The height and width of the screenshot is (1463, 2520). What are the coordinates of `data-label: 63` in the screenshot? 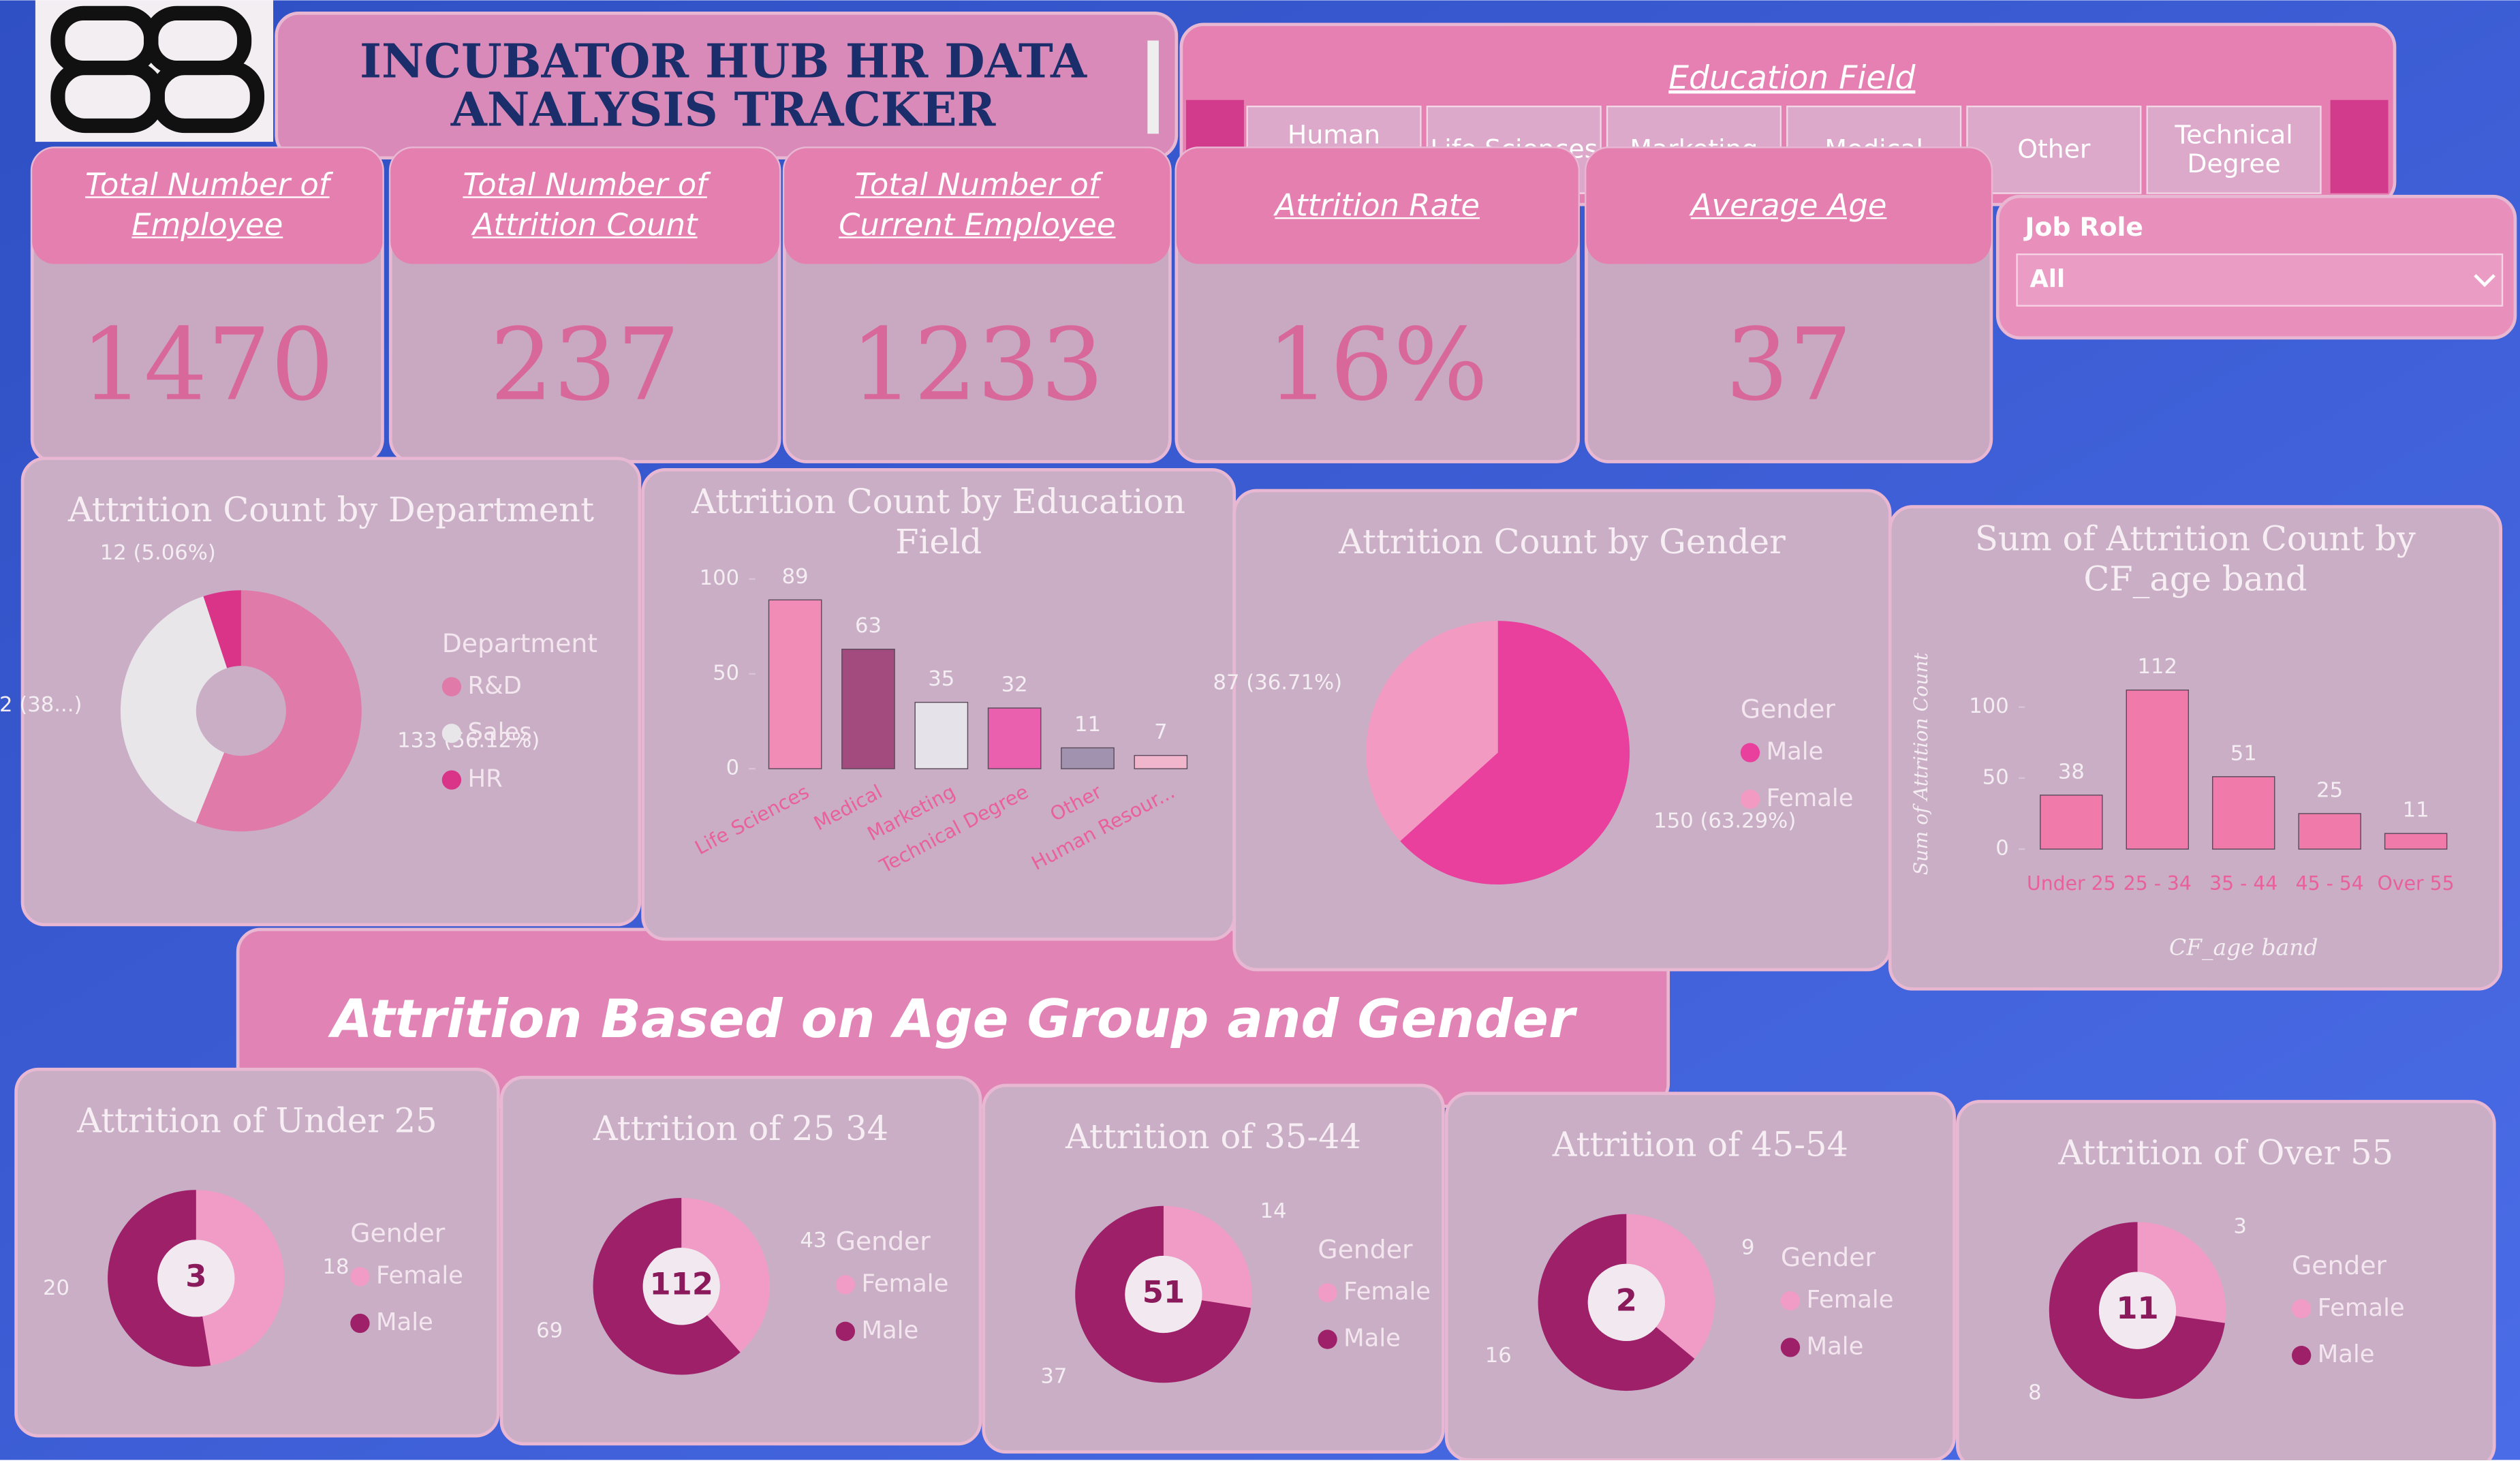 It's located at (868, 626).